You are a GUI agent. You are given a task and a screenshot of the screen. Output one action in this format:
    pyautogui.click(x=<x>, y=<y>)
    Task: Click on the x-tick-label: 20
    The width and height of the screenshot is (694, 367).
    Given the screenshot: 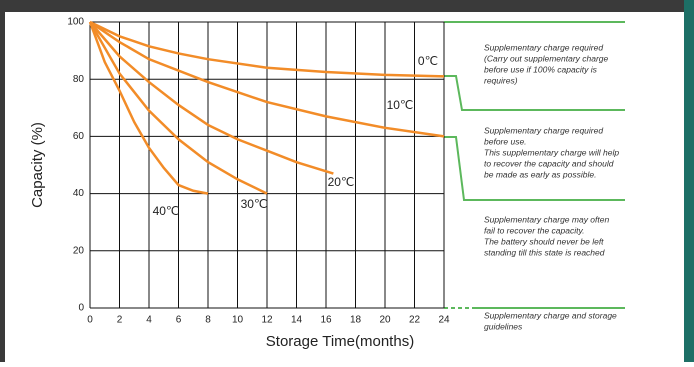 What is the action you would take?
    pyautogui.click(x=385, y=320)
    